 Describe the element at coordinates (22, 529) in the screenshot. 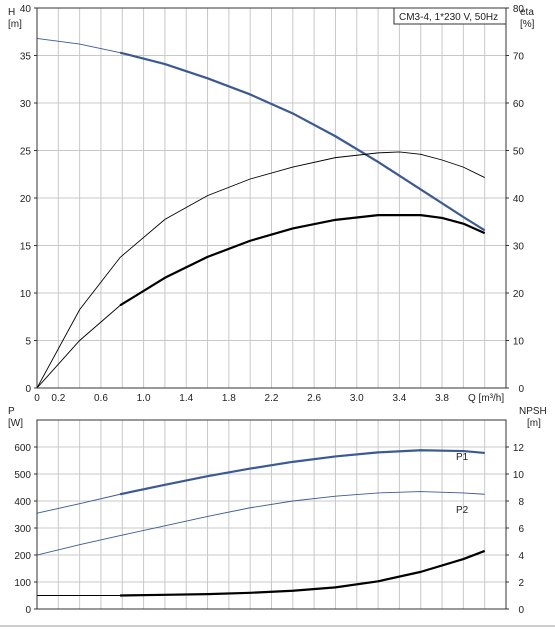

I see `lower-left-tick-label: 300` at that location.